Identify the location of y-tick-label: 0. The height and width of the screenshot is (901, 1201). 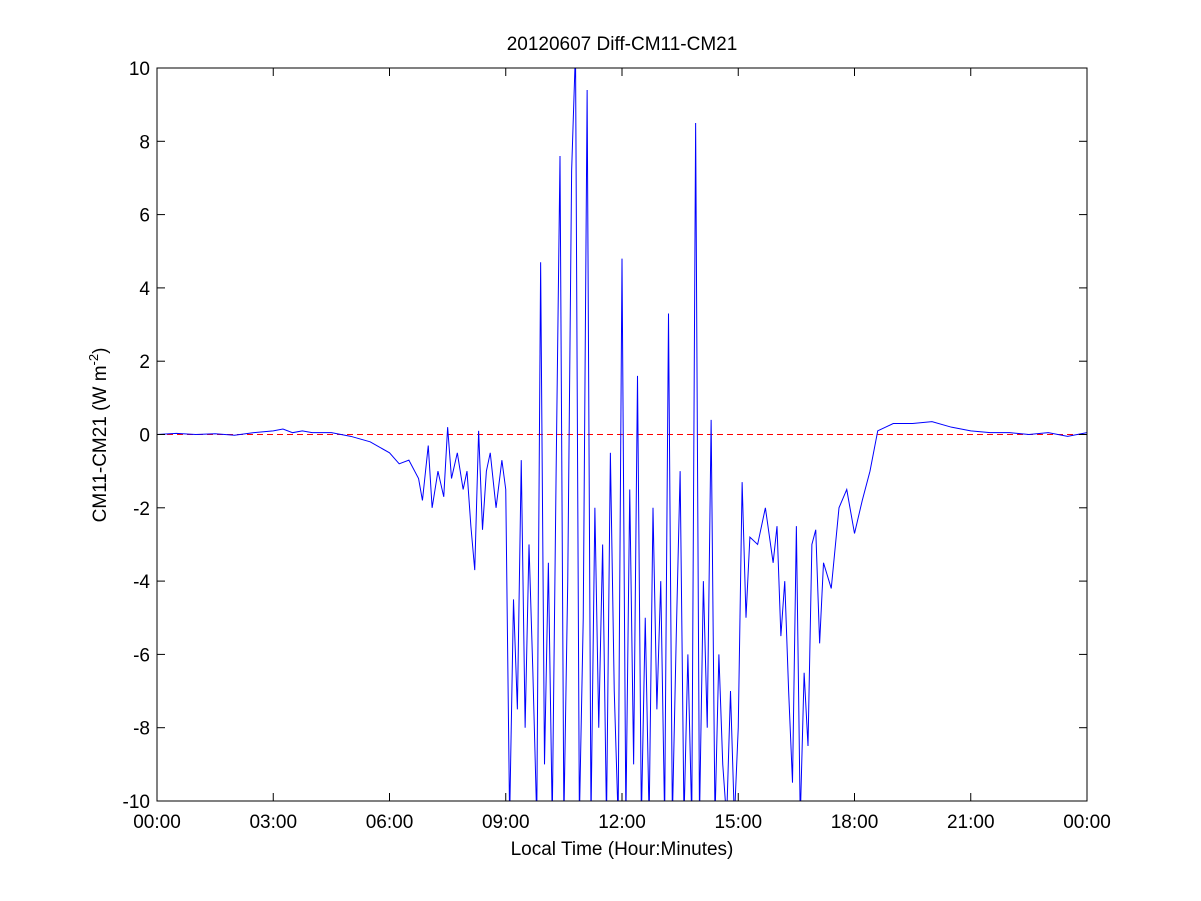
(144, 436).